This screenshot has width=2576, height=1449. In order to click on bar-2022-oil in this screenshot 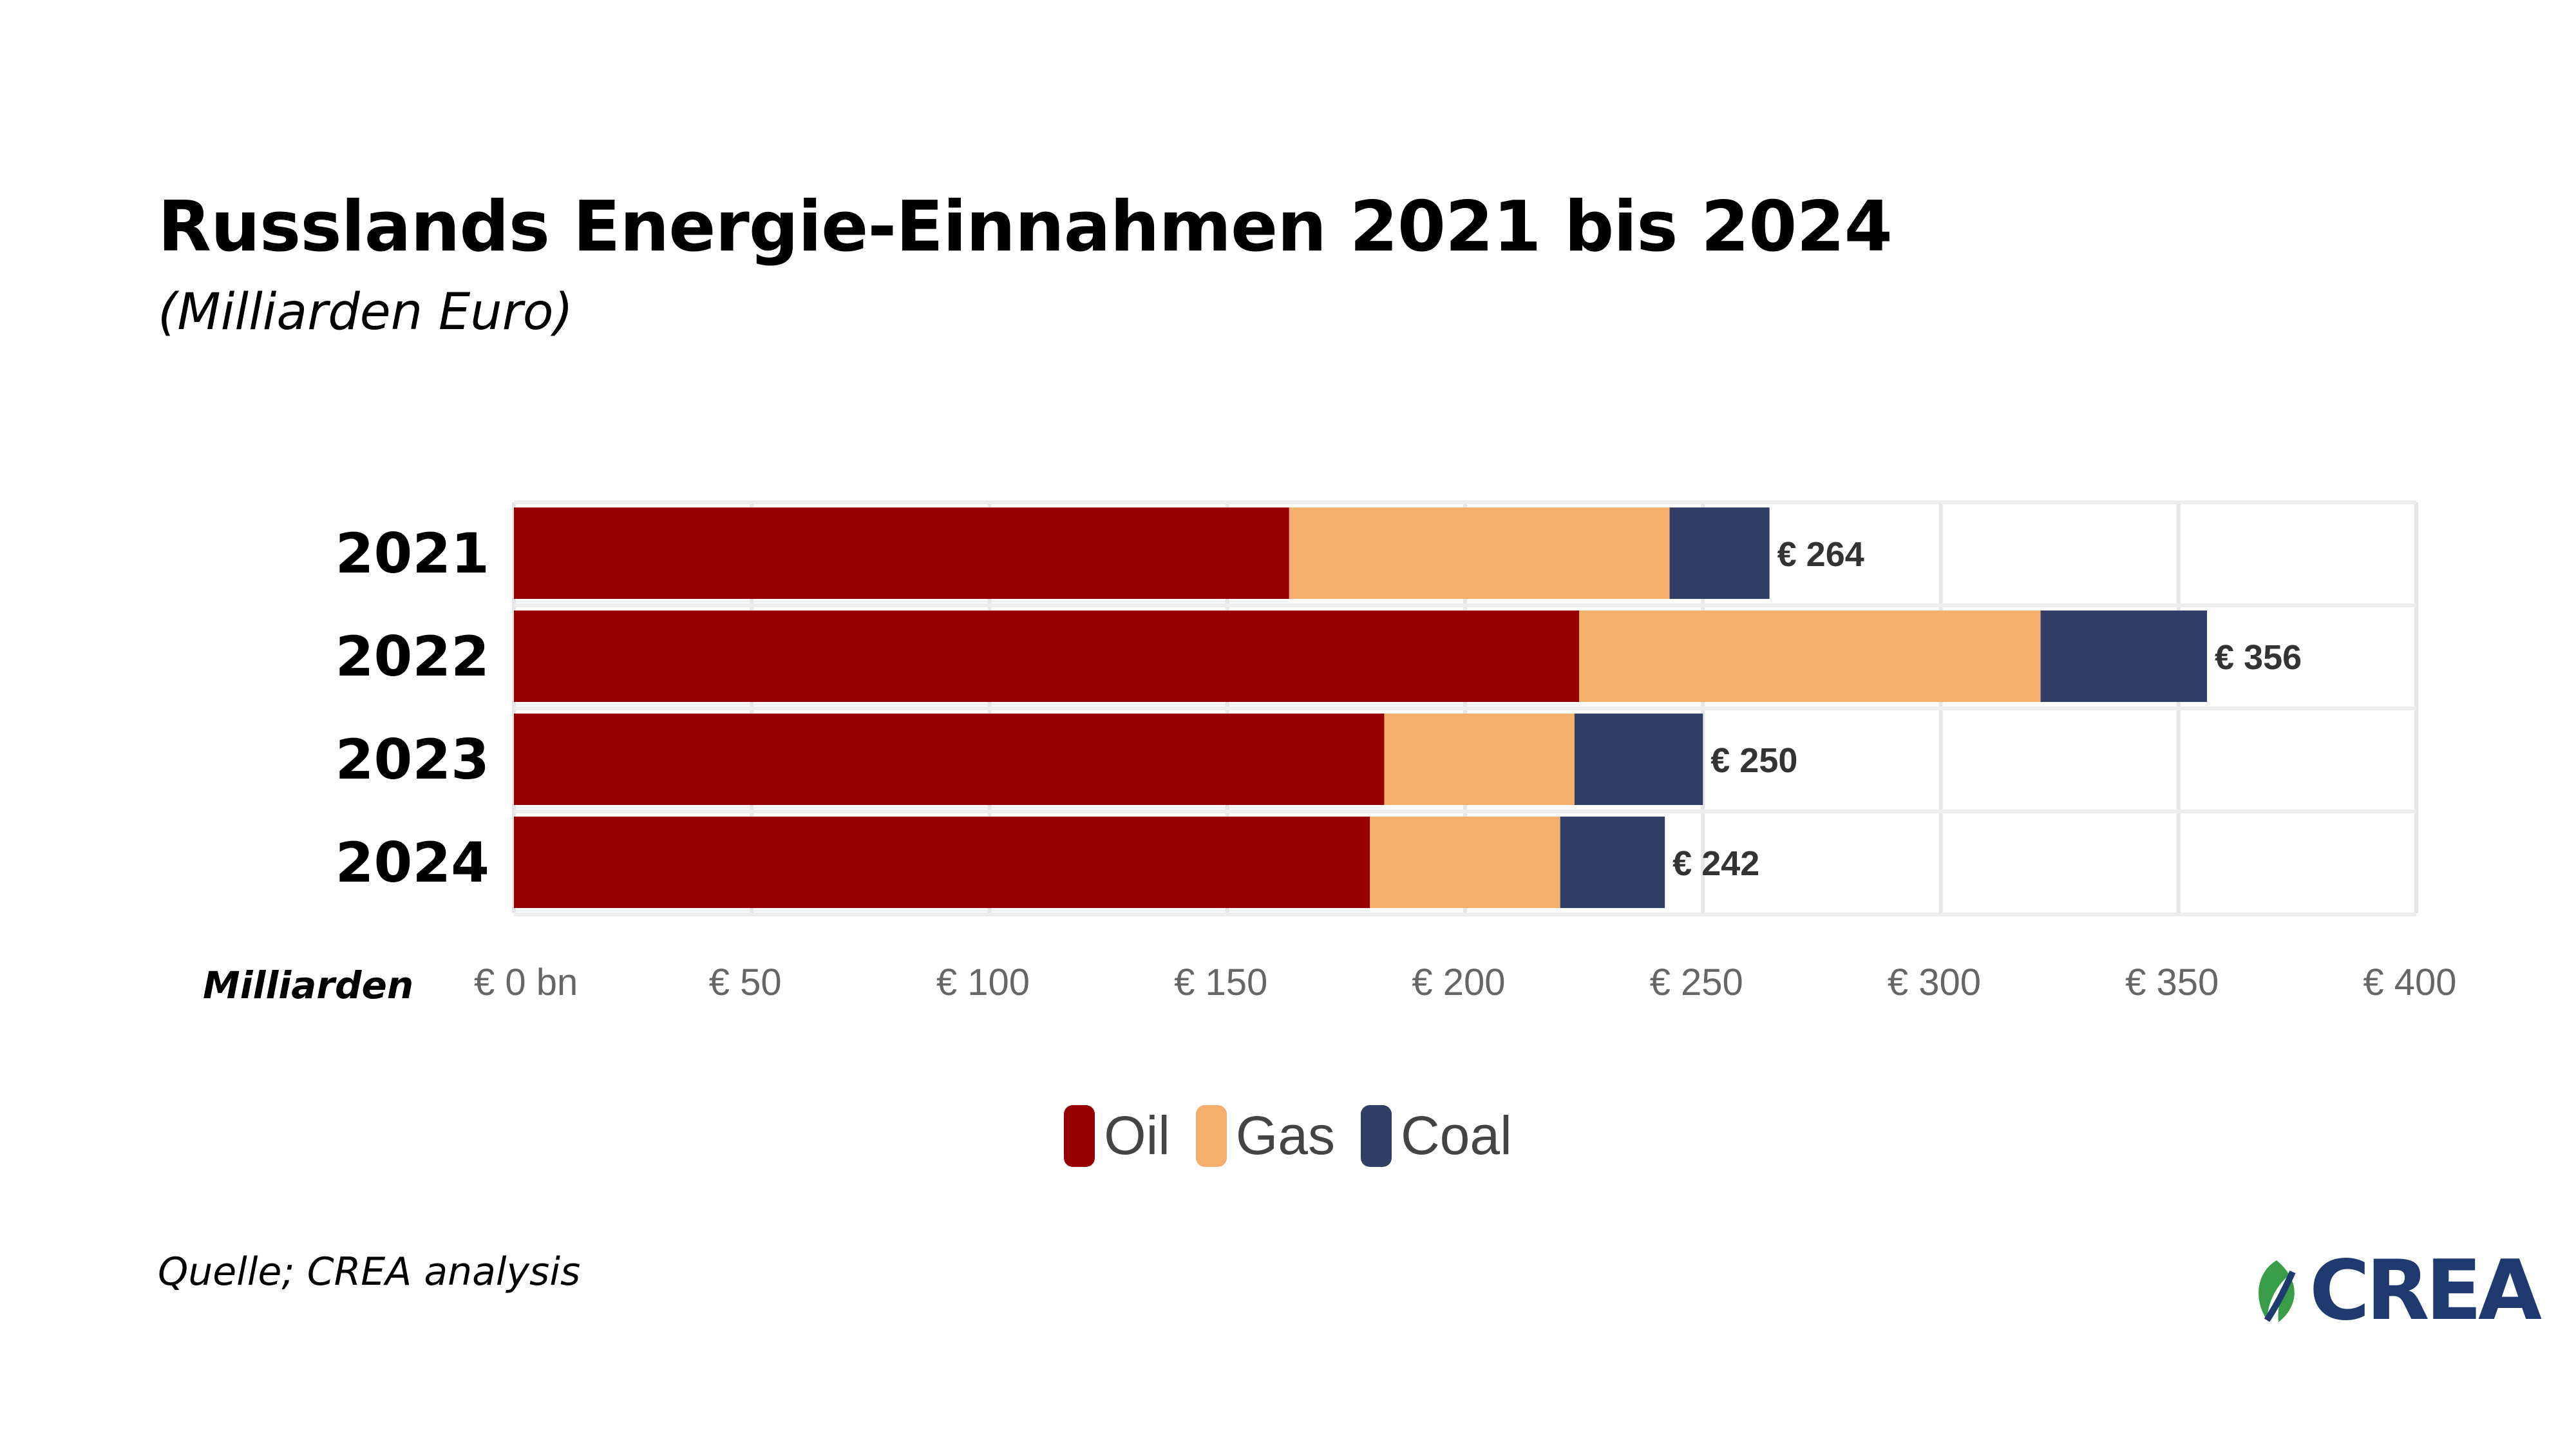, I will do `click(1047, 656)`.